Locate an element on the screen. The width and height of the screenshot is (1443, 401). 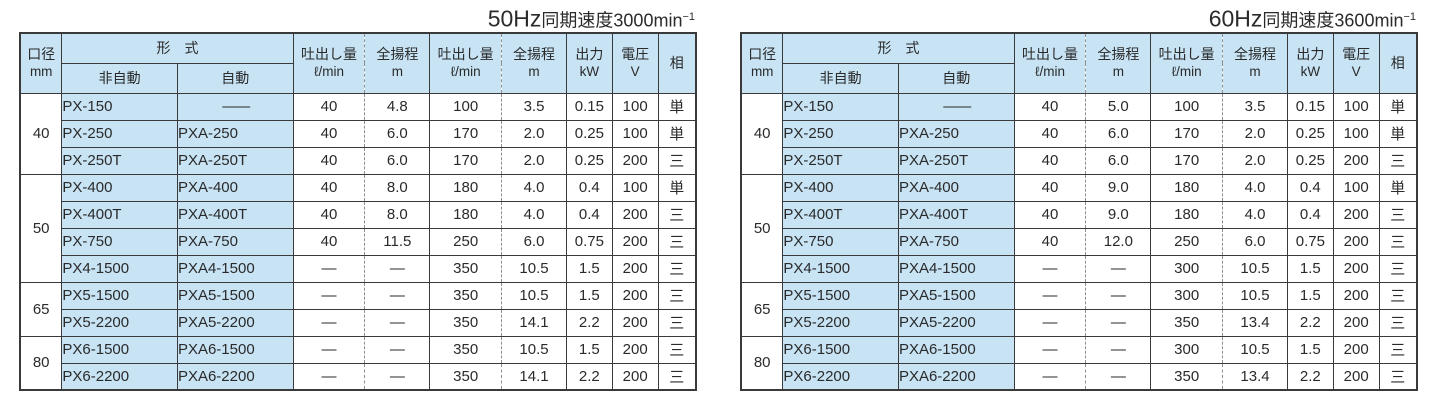
flow2-cell: 100 is located at coordinates (1187, 106).